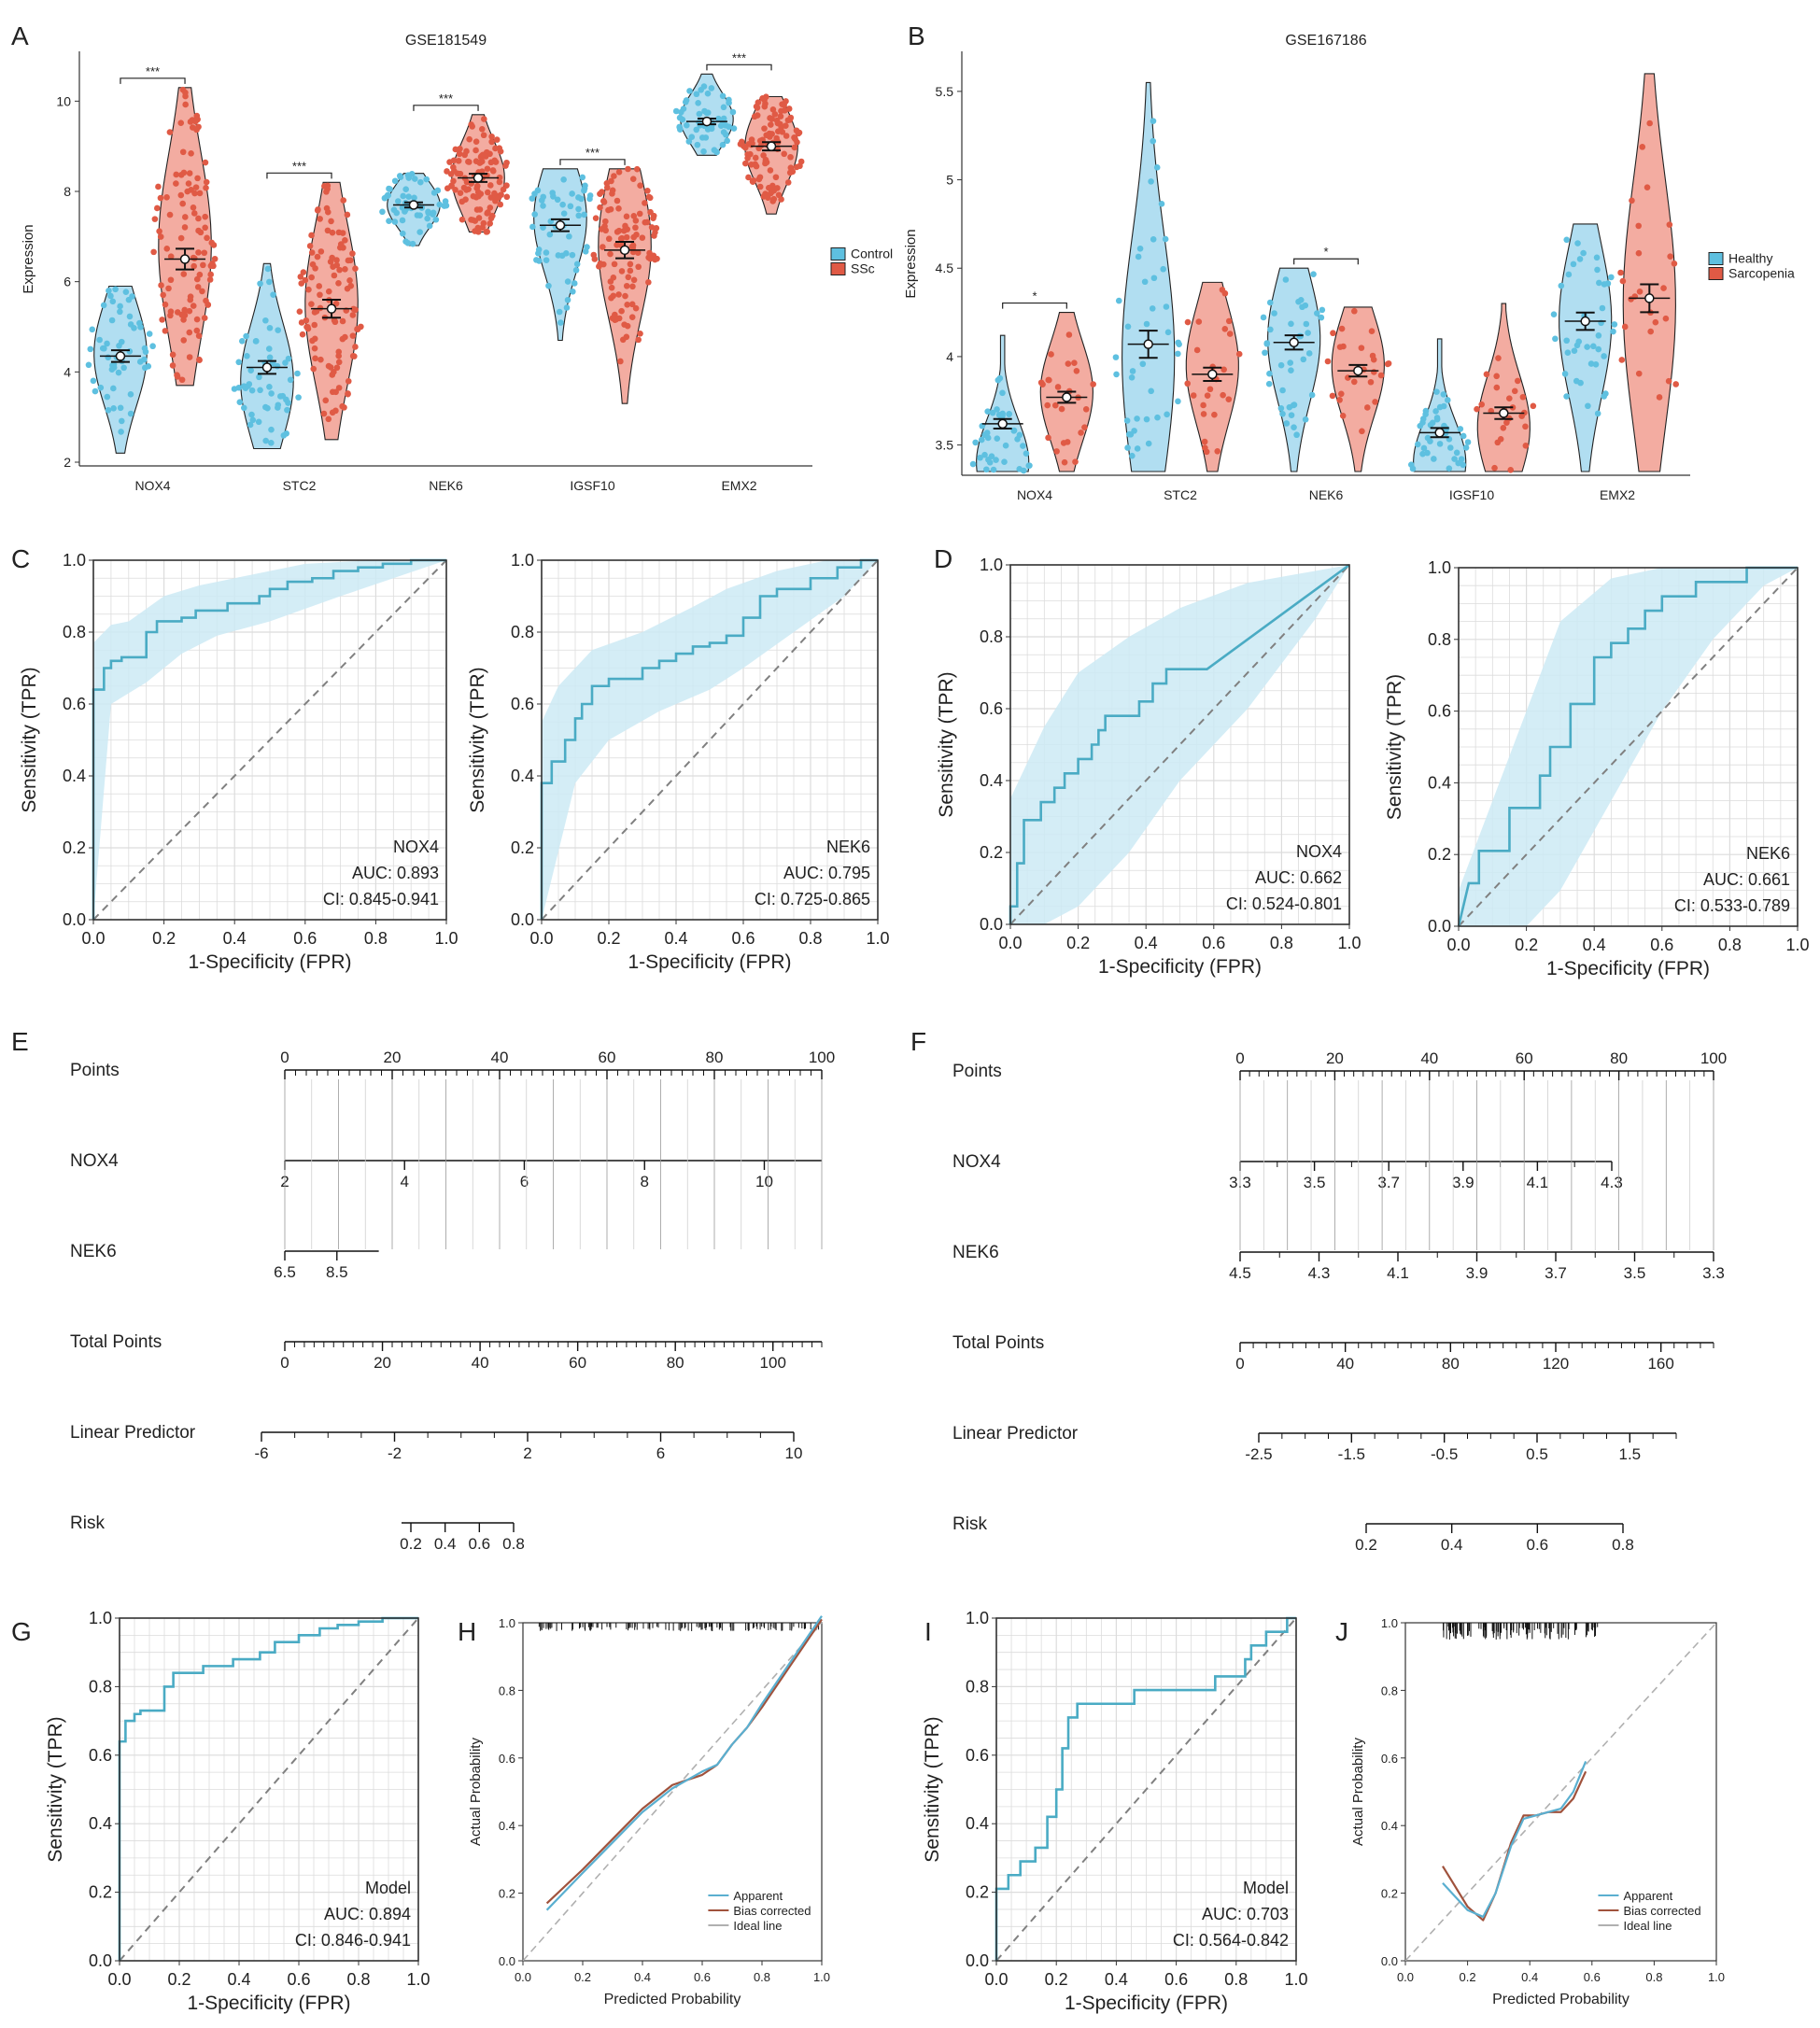 Image resolution: width=1820 pixels, height=2028 pixels. What do you see at coordinates (1524, 1058) in the screenshot?
I see `nomogram-tick-label: 60` at bounding box center [1524, 1058].